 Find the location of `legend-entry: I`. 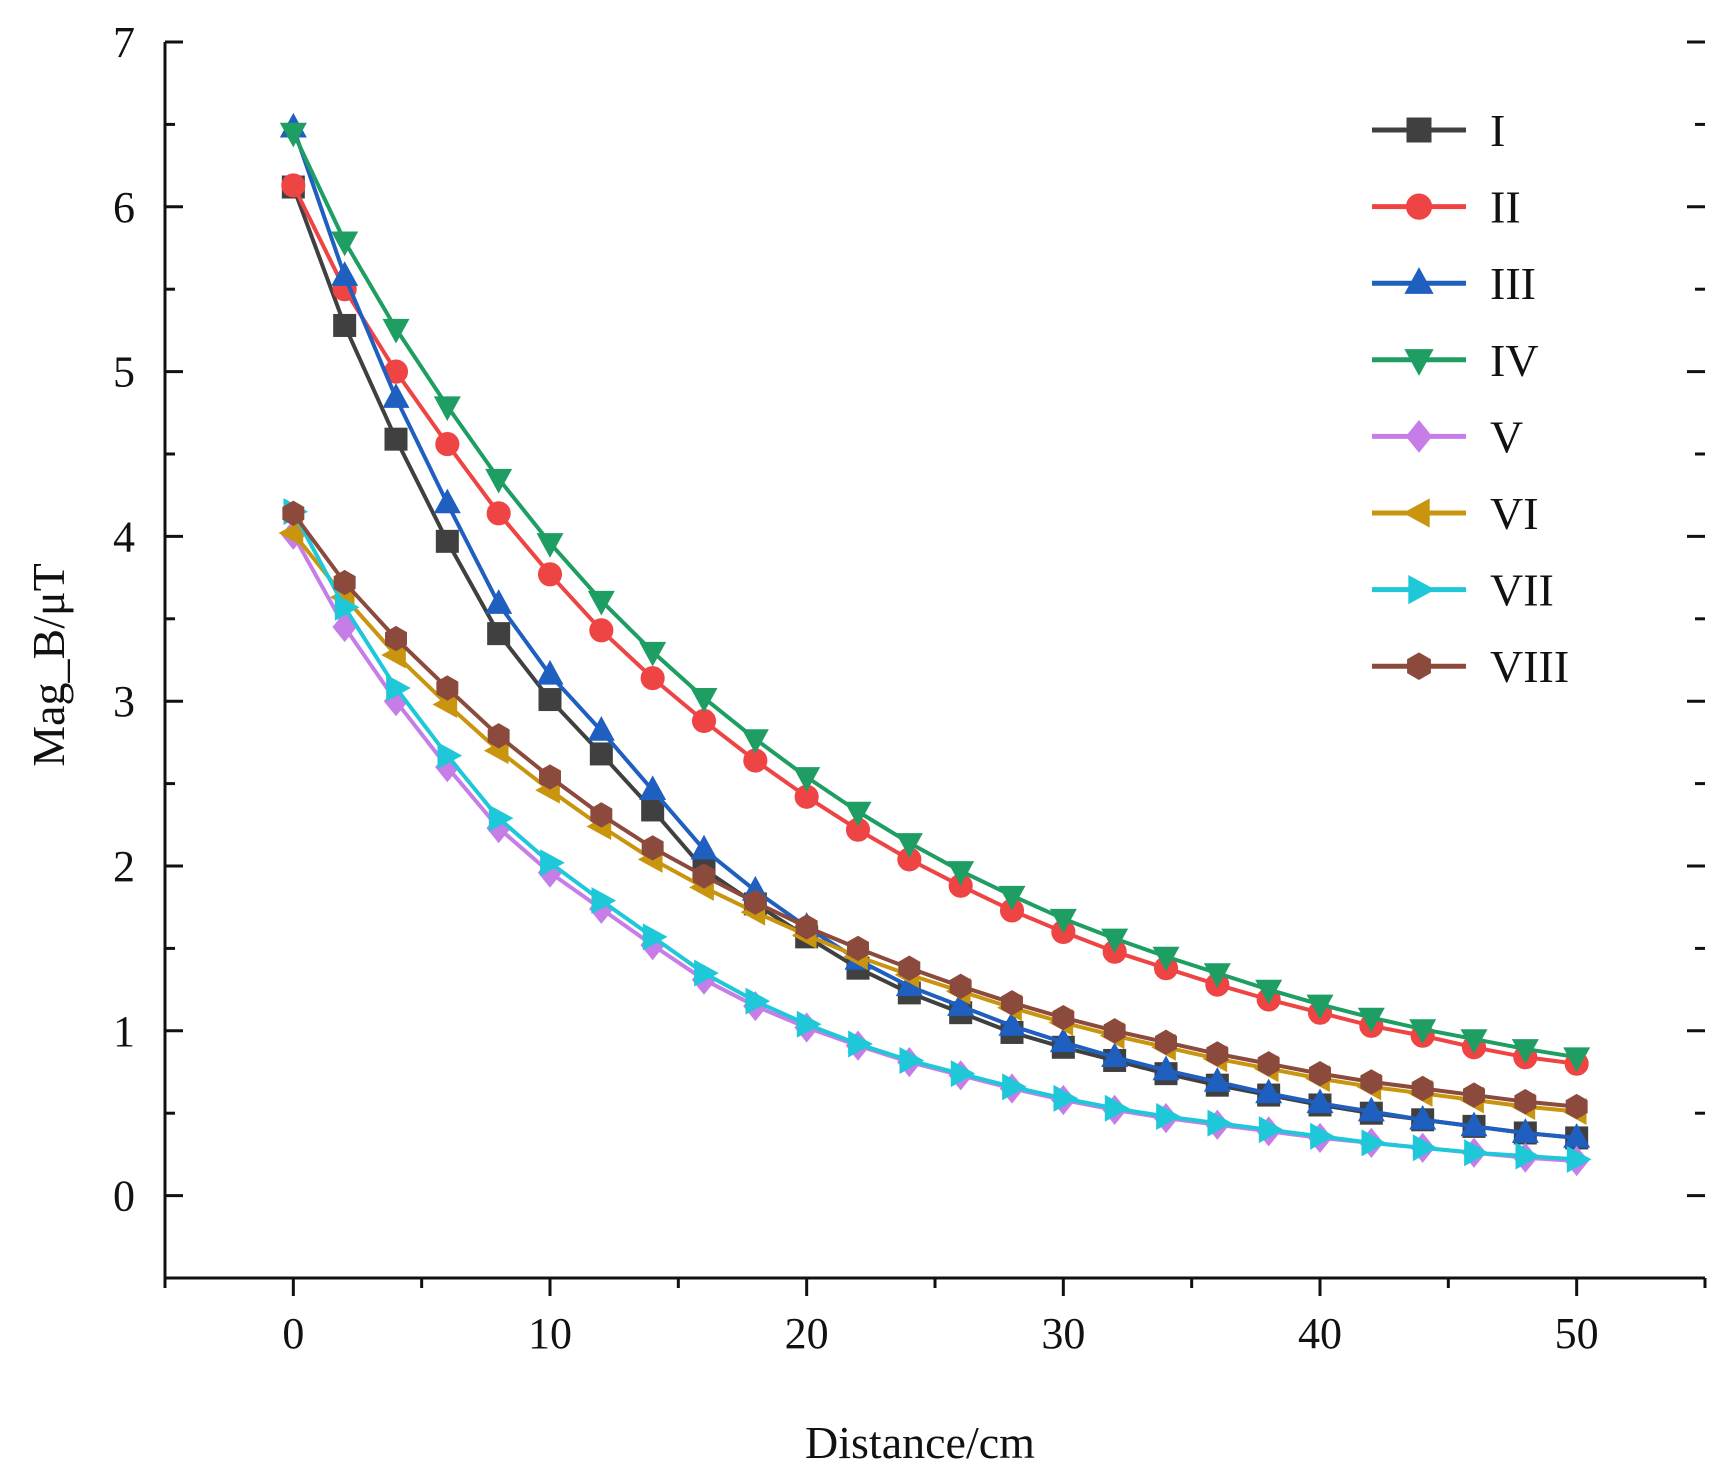

legend-entry: I is located at coordinates (1438, 130).